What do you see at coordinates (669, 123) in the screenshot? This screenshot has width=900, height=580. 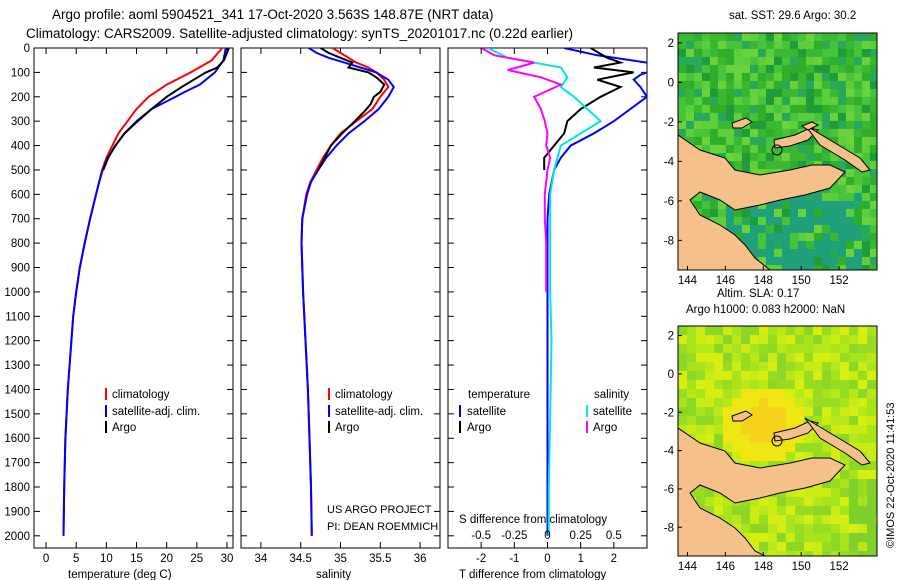 I see `map-y-tick-label: -2` at bounding box center [669, 123].